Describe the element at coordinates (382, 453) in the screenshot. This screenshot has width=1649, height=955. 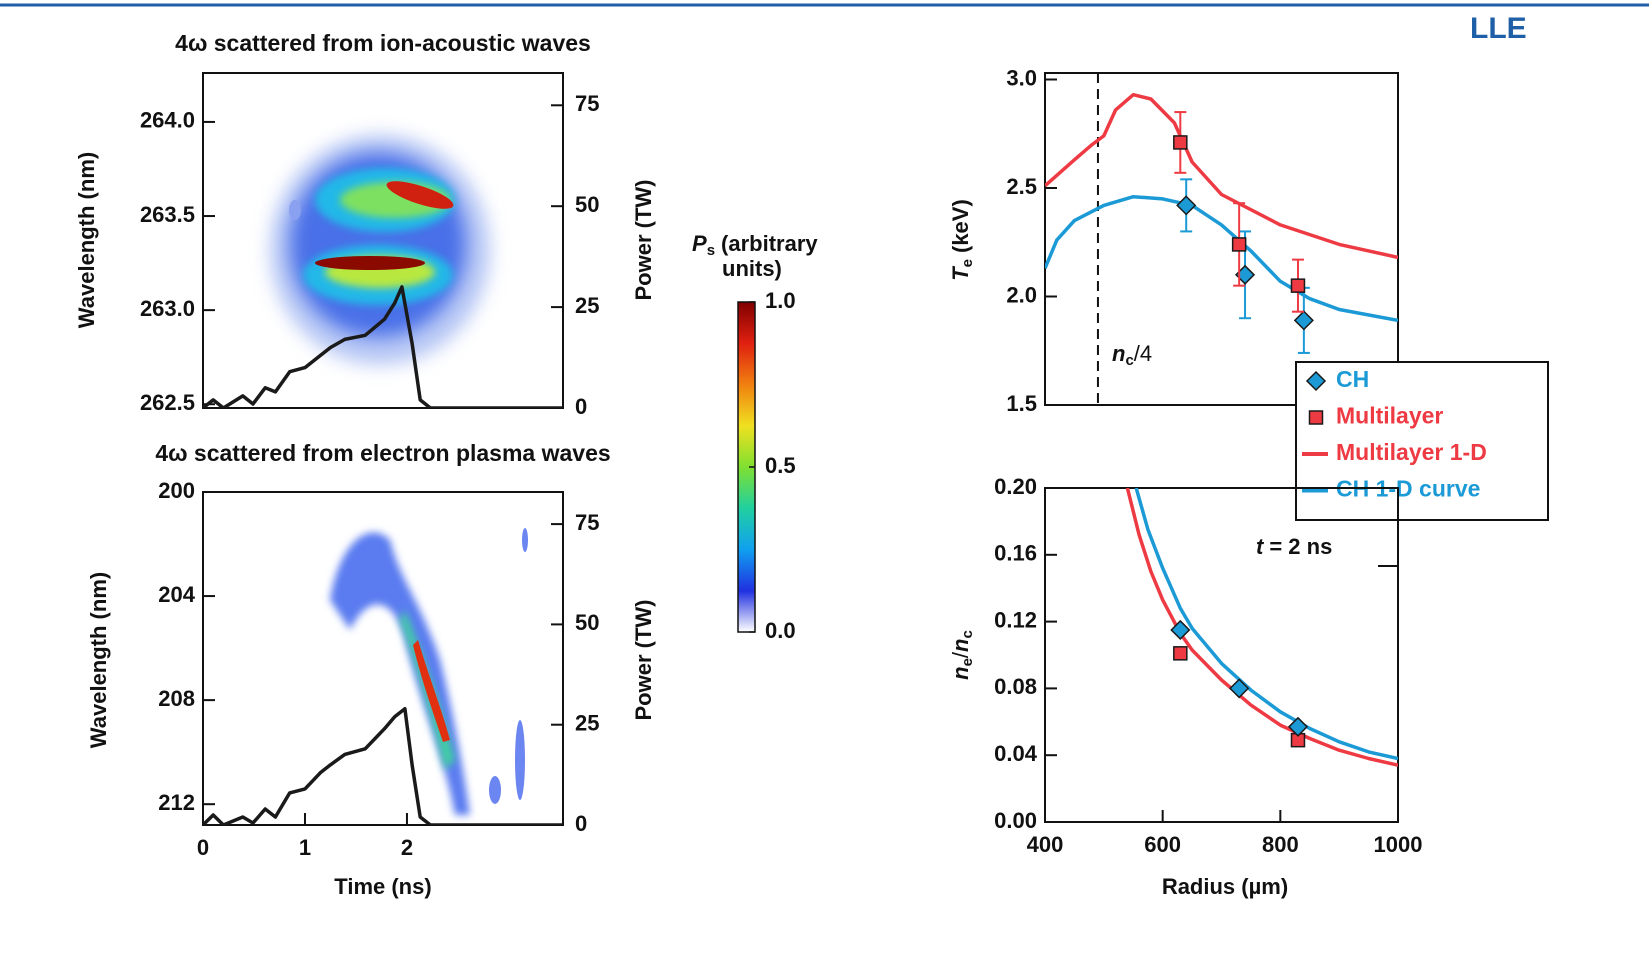
I see `chart-title: 4ω scattered from electron plasma waves` at that location.